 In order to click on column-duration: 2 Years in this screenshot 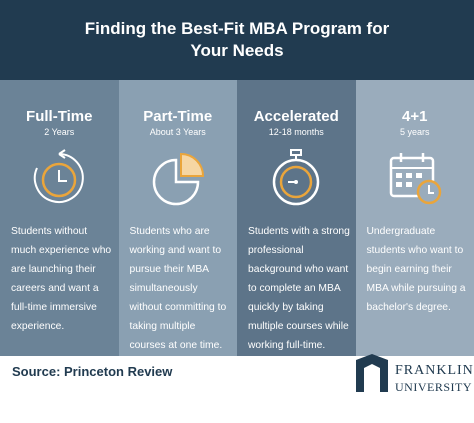, I will do `click(59, 132)`.